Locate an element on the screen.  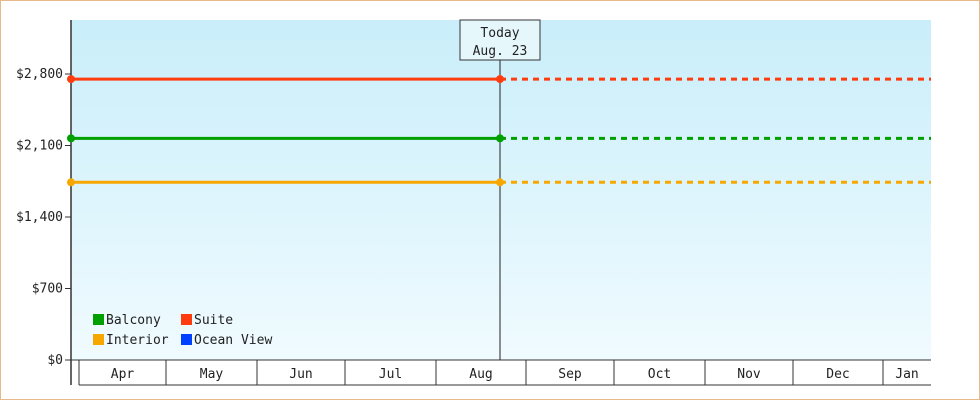
legend-label: Balcony is located at coordinates (133, 320).